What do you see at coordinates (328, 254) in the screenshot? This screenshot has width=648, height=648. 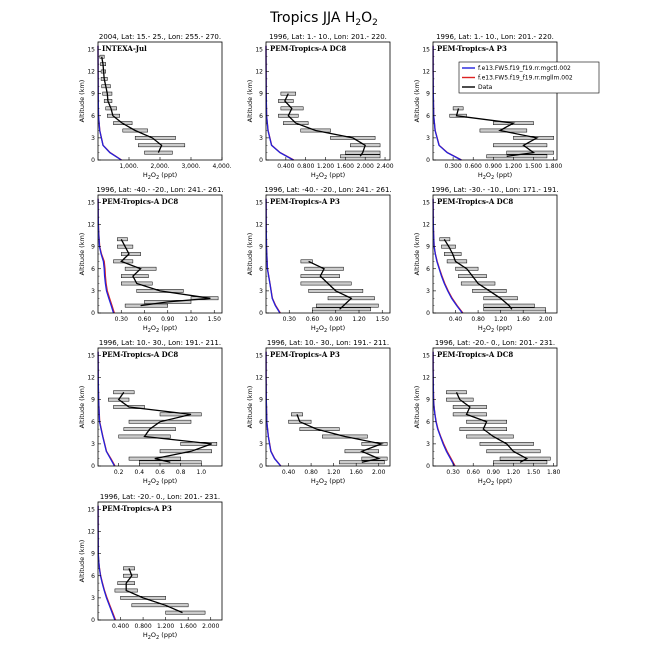 I see `plot-frame` at bounding box center [328, 254].